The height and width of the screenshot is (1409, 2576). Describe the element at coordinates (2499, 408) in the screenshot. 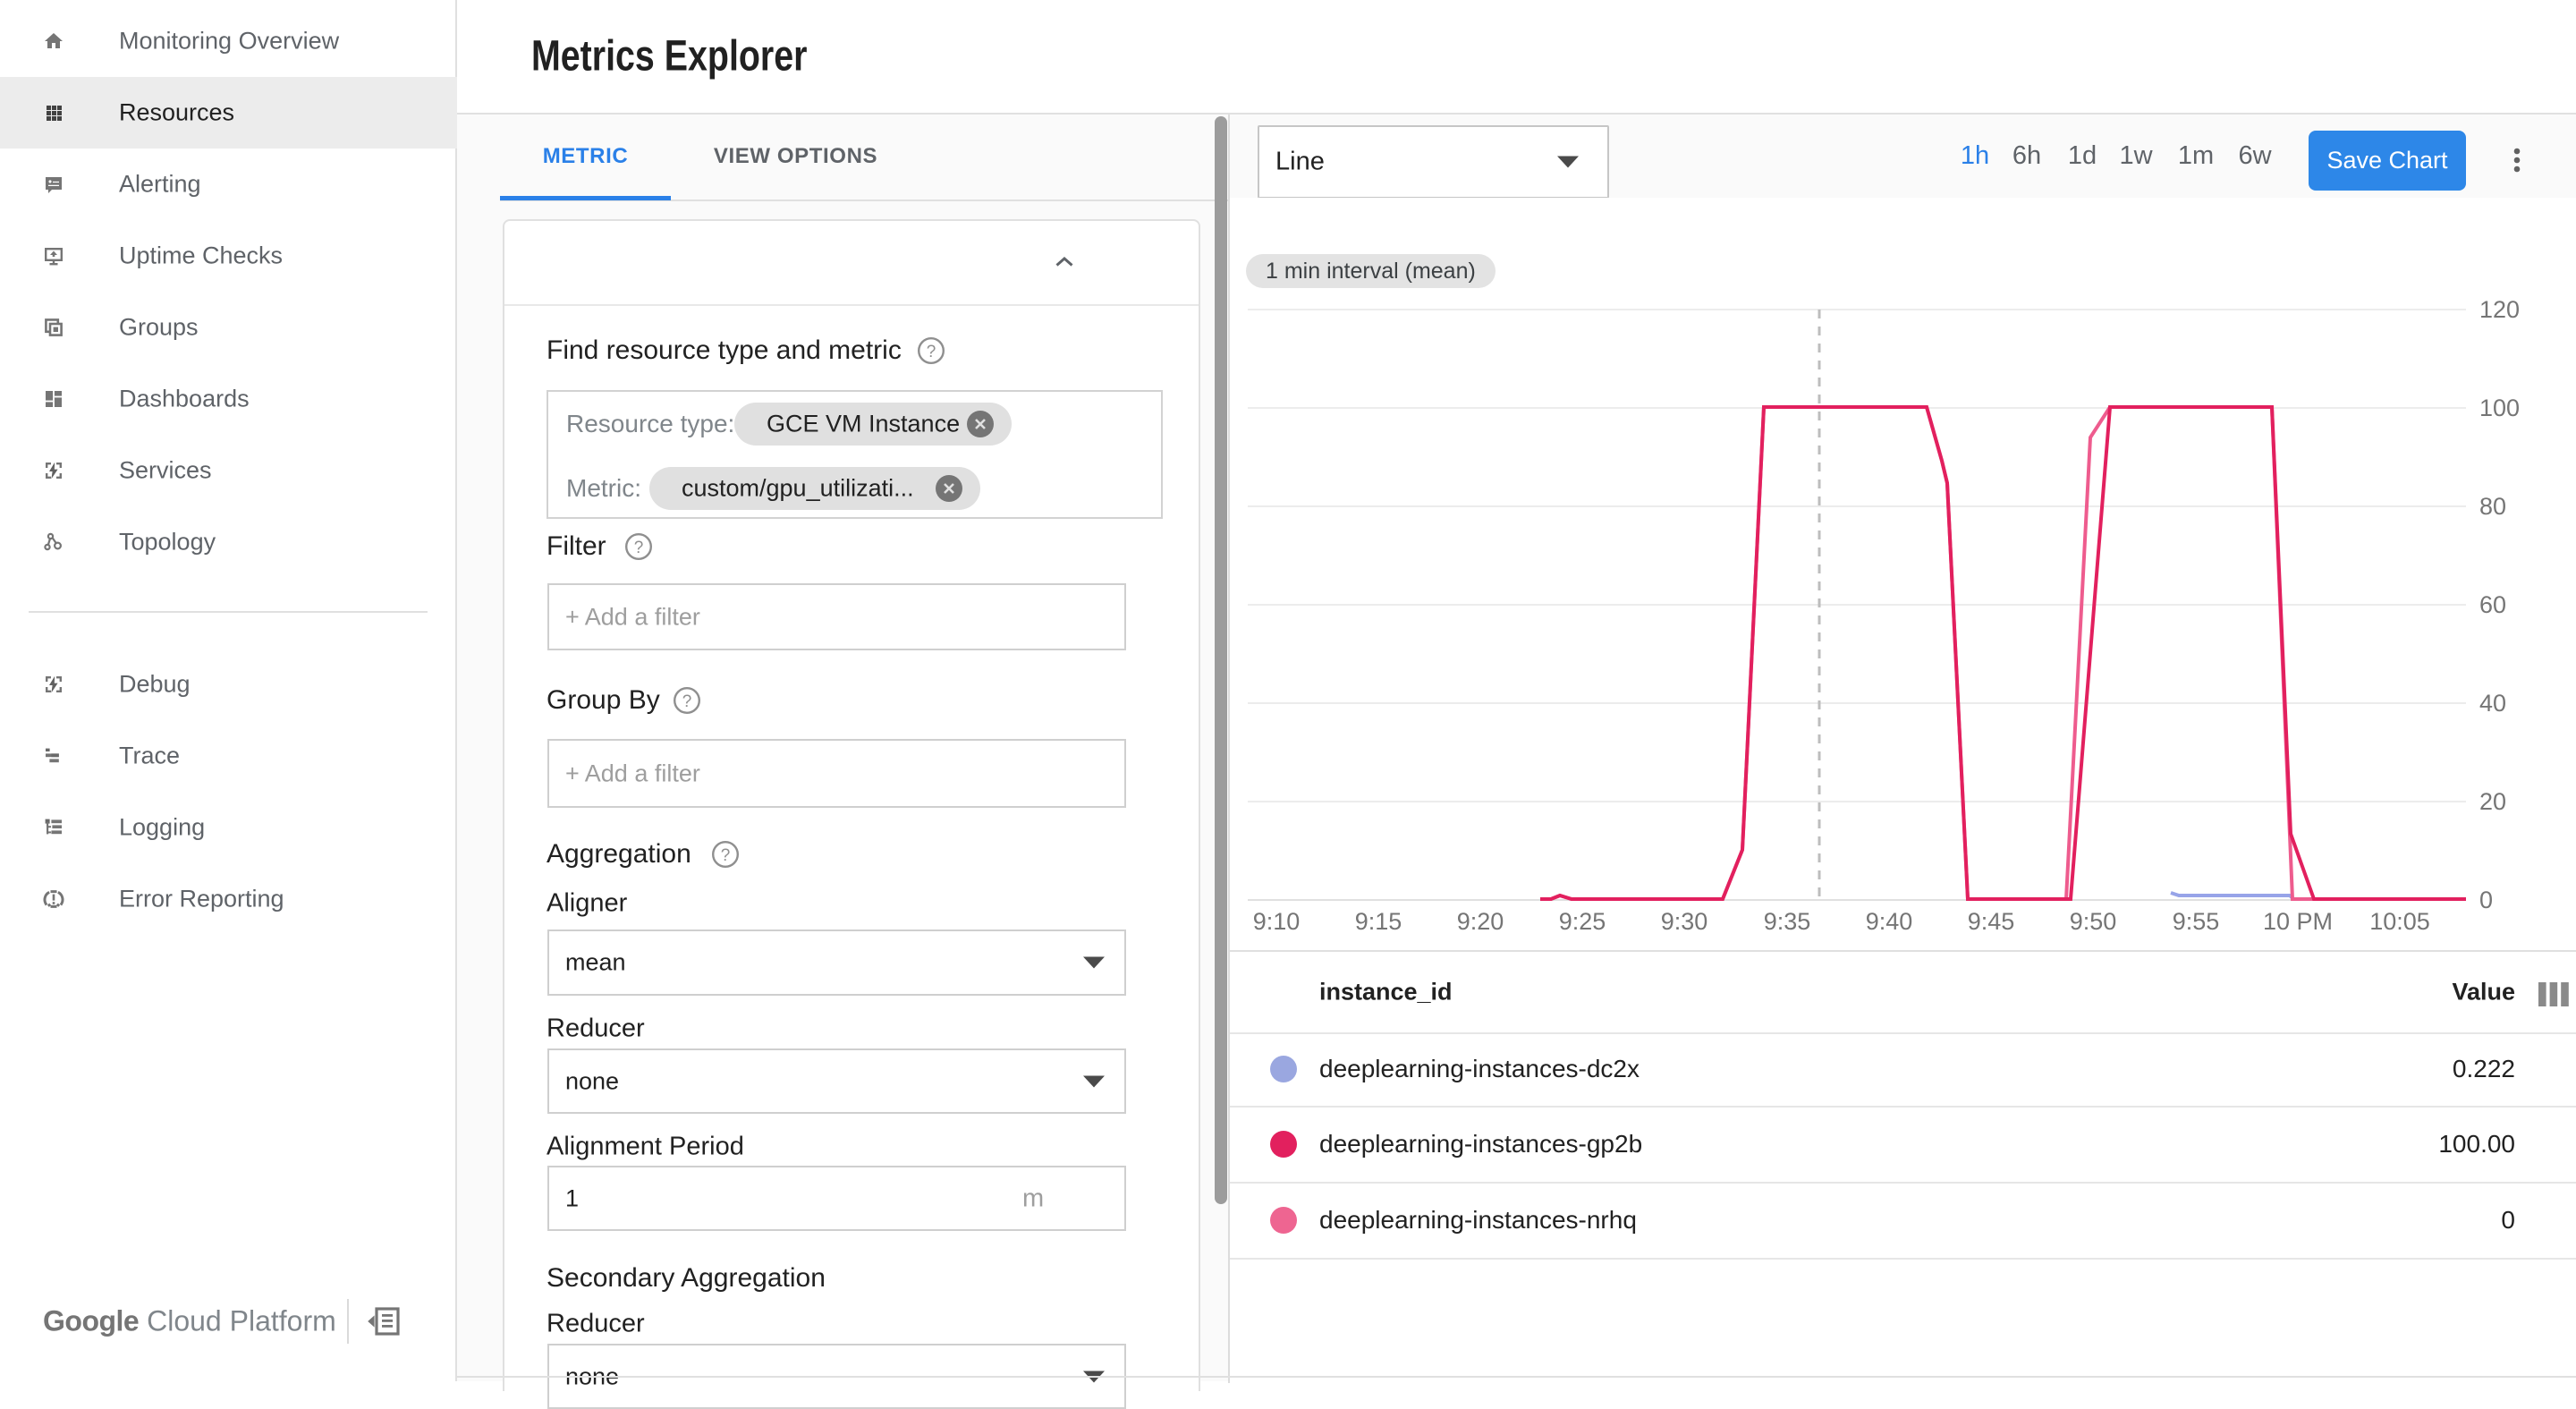

I see `svg-text: 100` at that location.